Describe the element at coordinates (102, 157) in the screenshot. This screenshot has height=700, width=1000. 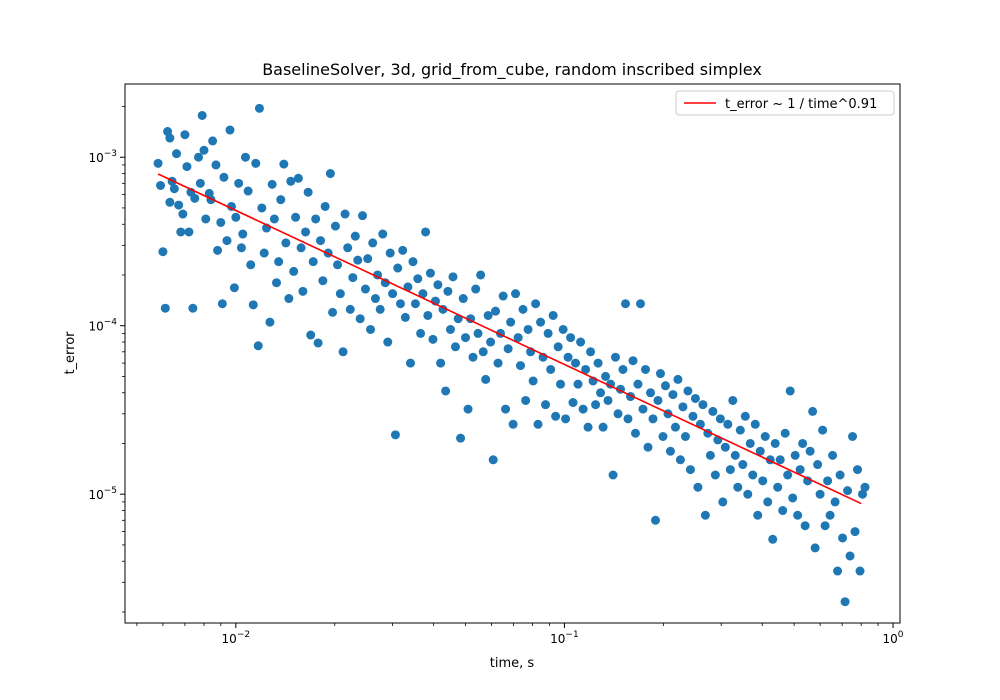
I see `y-tick-label-2: 10−3` at that location.